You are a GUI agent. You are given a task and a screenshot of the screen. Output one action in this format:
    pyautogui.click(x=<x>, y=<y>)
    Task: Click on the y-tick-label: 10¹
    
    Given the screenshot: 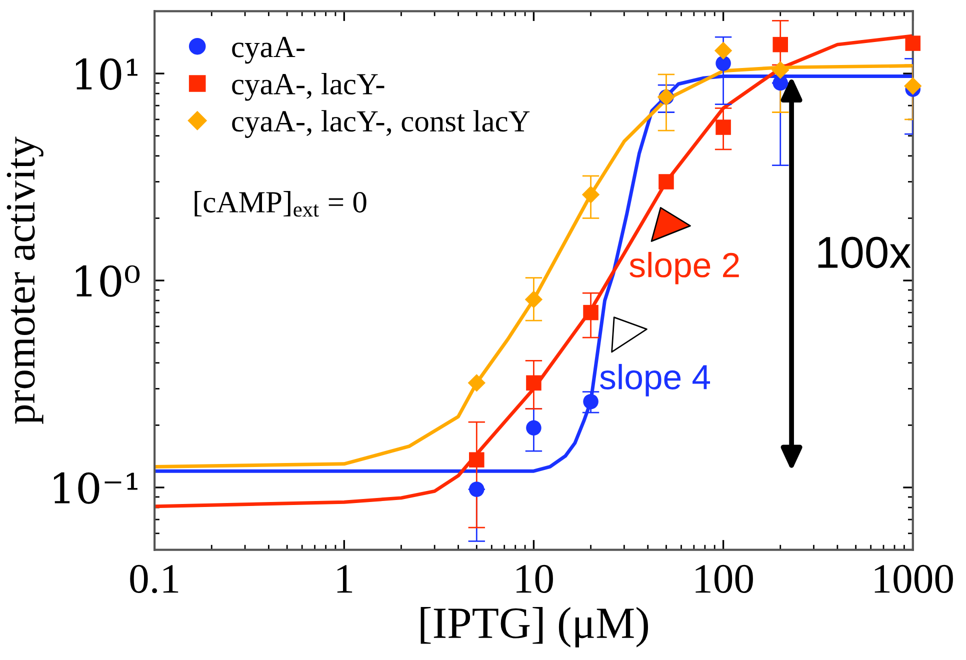 What is the action you would take?
    pyautogui.click(x=107, y=74)
    